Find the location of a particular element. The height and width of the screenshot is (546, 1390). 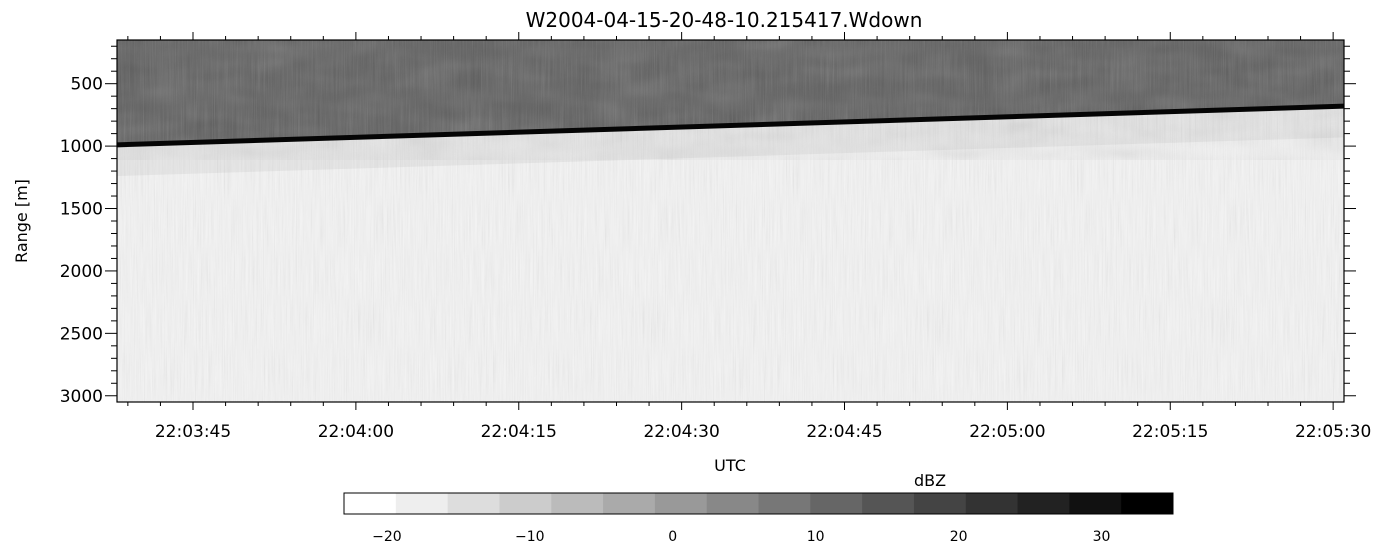

colorbar-tick-label: 0 is located at coordinates (672, 537).